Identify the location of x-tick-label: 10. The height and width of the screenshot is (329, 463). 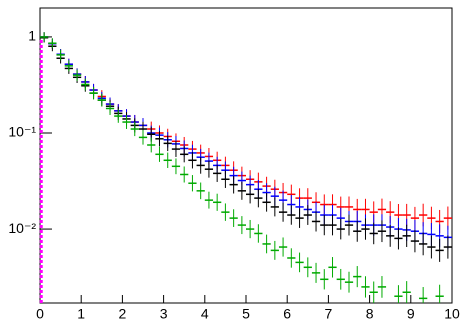
(452, 314).